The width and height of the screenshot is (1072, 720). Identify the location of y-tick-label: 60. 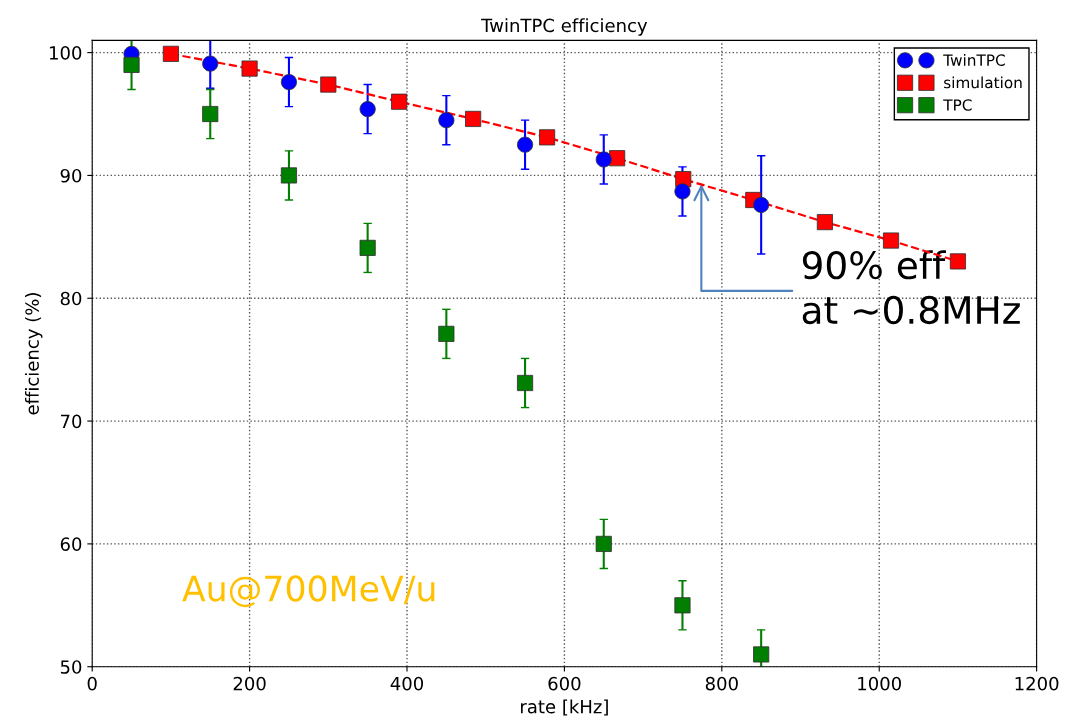
(71, 544).